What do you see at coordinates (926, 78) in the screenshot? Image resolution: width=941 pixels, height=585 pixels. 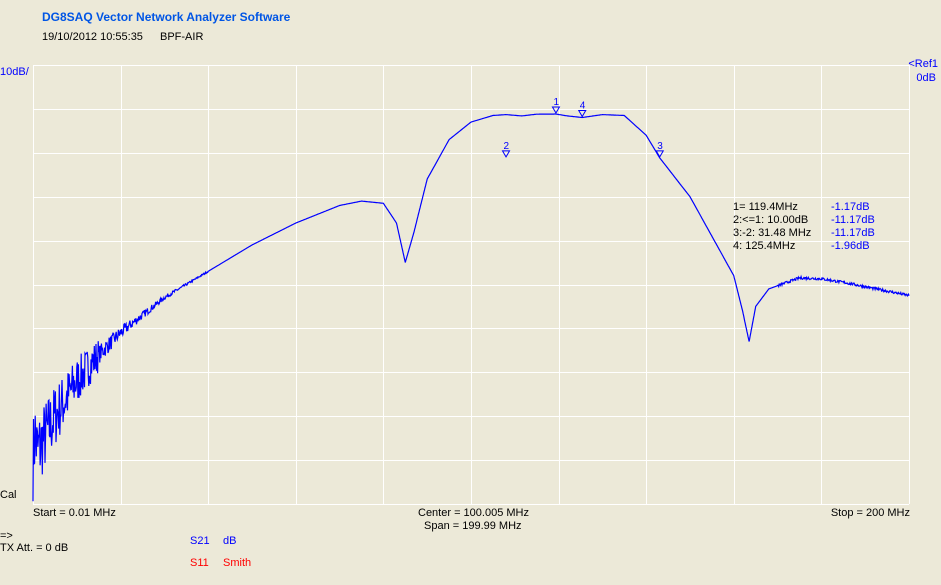 I see `ref-value: 0dB` at bounding box center [926, 78].